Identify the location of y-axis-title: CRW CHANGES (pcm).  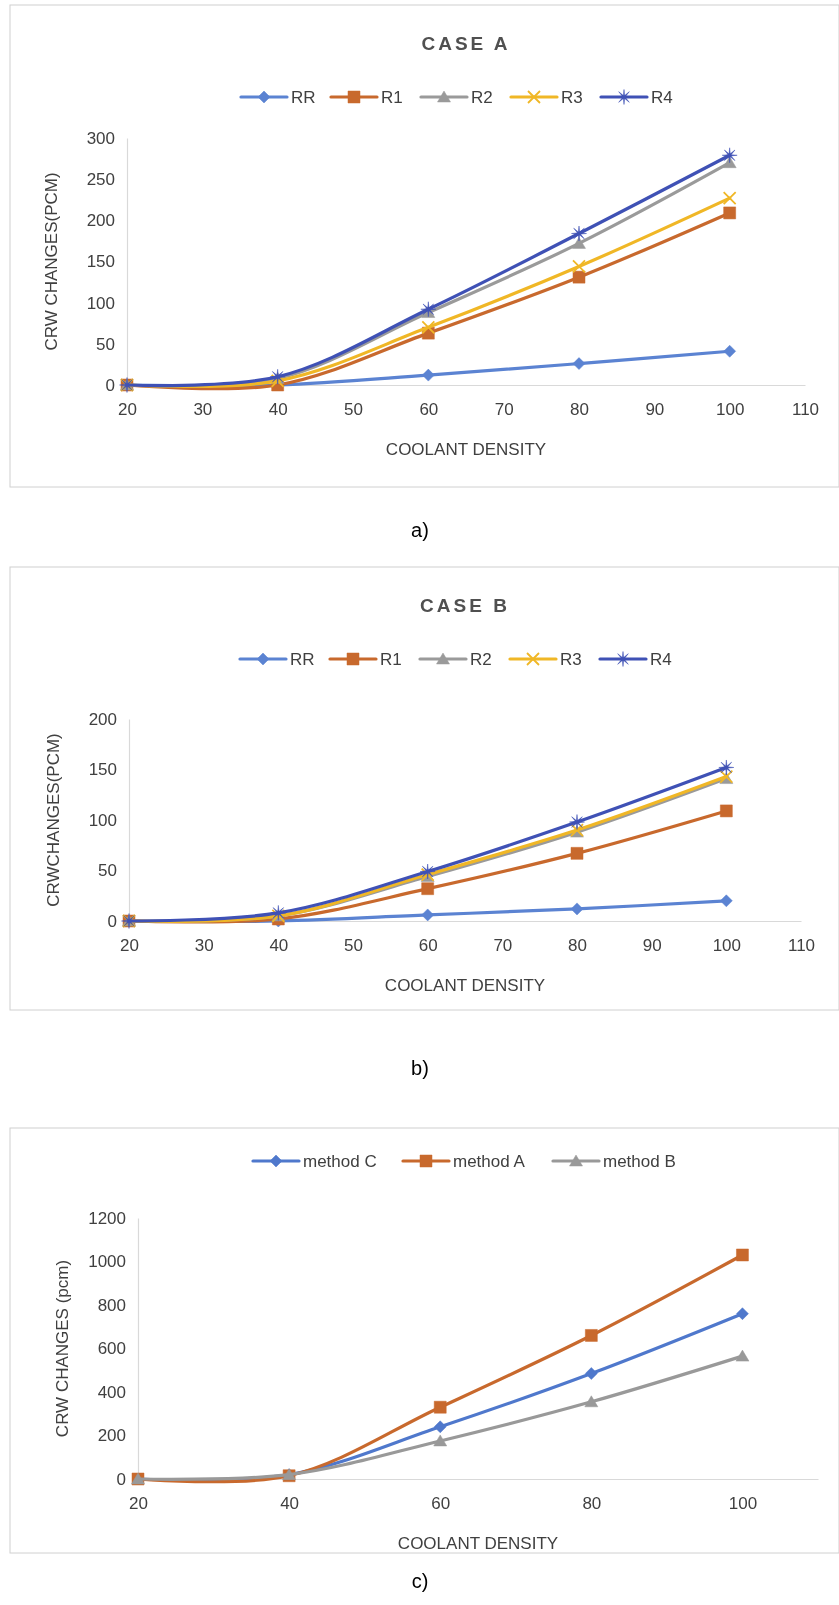
(62, 1348).